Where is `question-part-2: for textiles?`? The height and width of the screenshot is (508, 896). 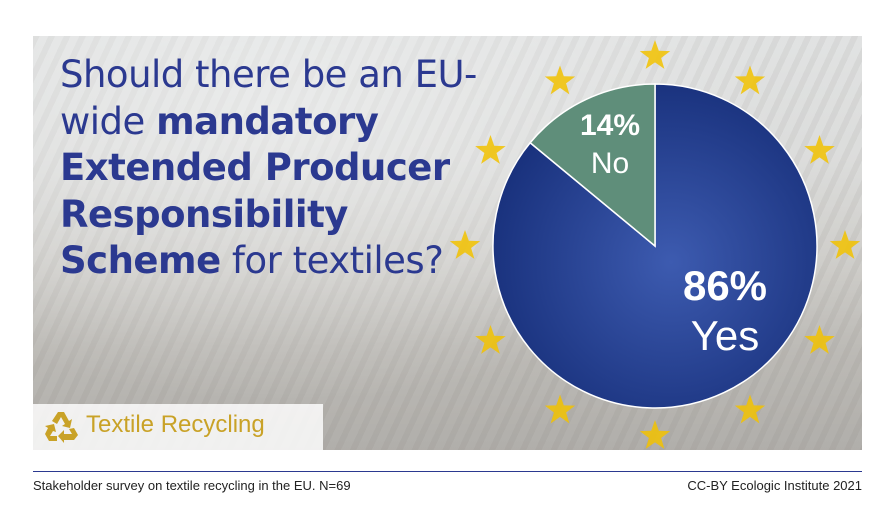
question-part-2: for textiles? is located at coordinates (332, 260).